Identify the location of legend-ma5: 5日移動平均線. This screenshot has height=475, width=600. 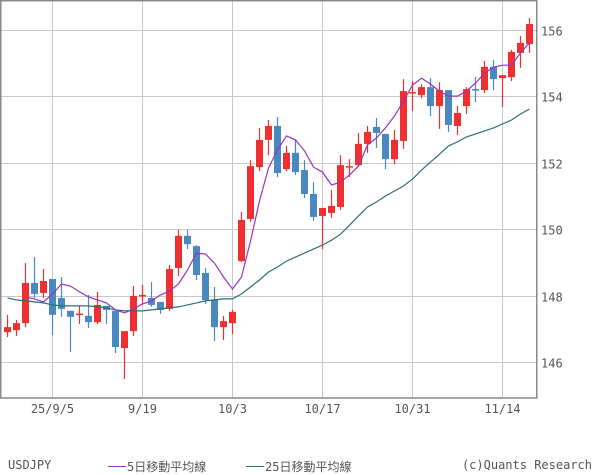
(157, 466).